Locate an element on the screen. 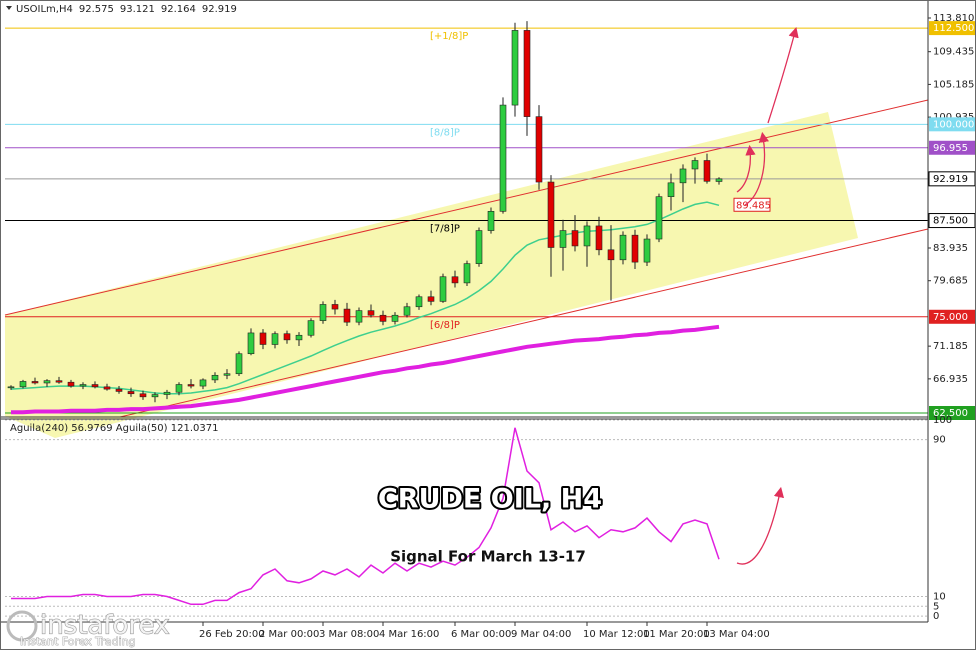  x-tick-label: 13 Mar 04:00 is located at coordinates (736, 634).